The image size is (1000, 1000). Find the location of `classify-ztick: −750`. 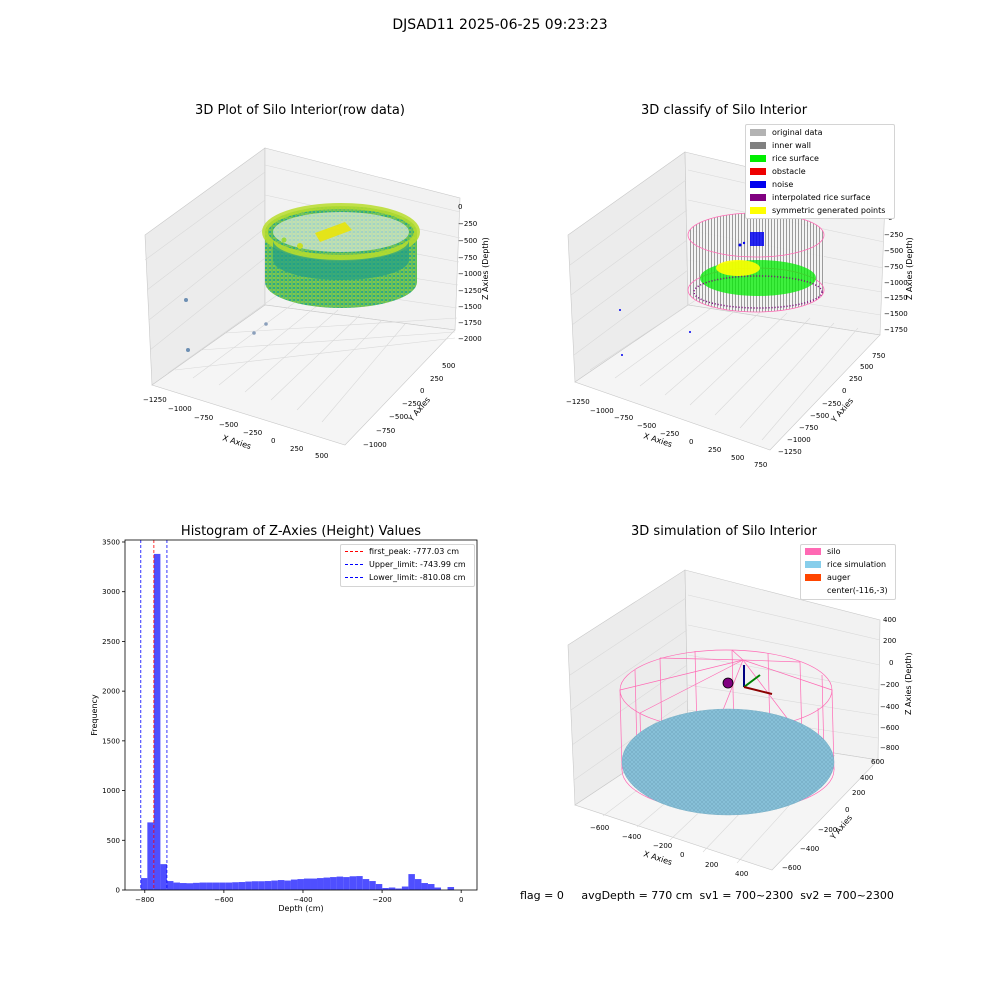

classify-ztick: −750 is located at coordinates (893, 267).